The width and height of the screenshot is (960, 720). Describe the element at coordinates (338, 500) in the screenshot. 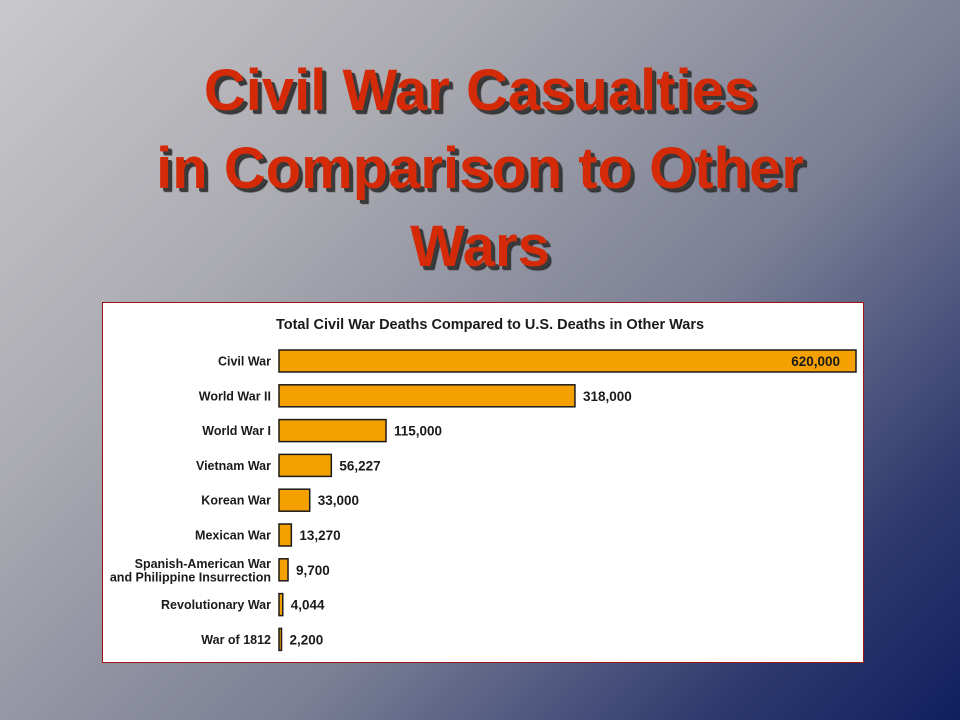

I see `value-label-4: 33,000` at that location.